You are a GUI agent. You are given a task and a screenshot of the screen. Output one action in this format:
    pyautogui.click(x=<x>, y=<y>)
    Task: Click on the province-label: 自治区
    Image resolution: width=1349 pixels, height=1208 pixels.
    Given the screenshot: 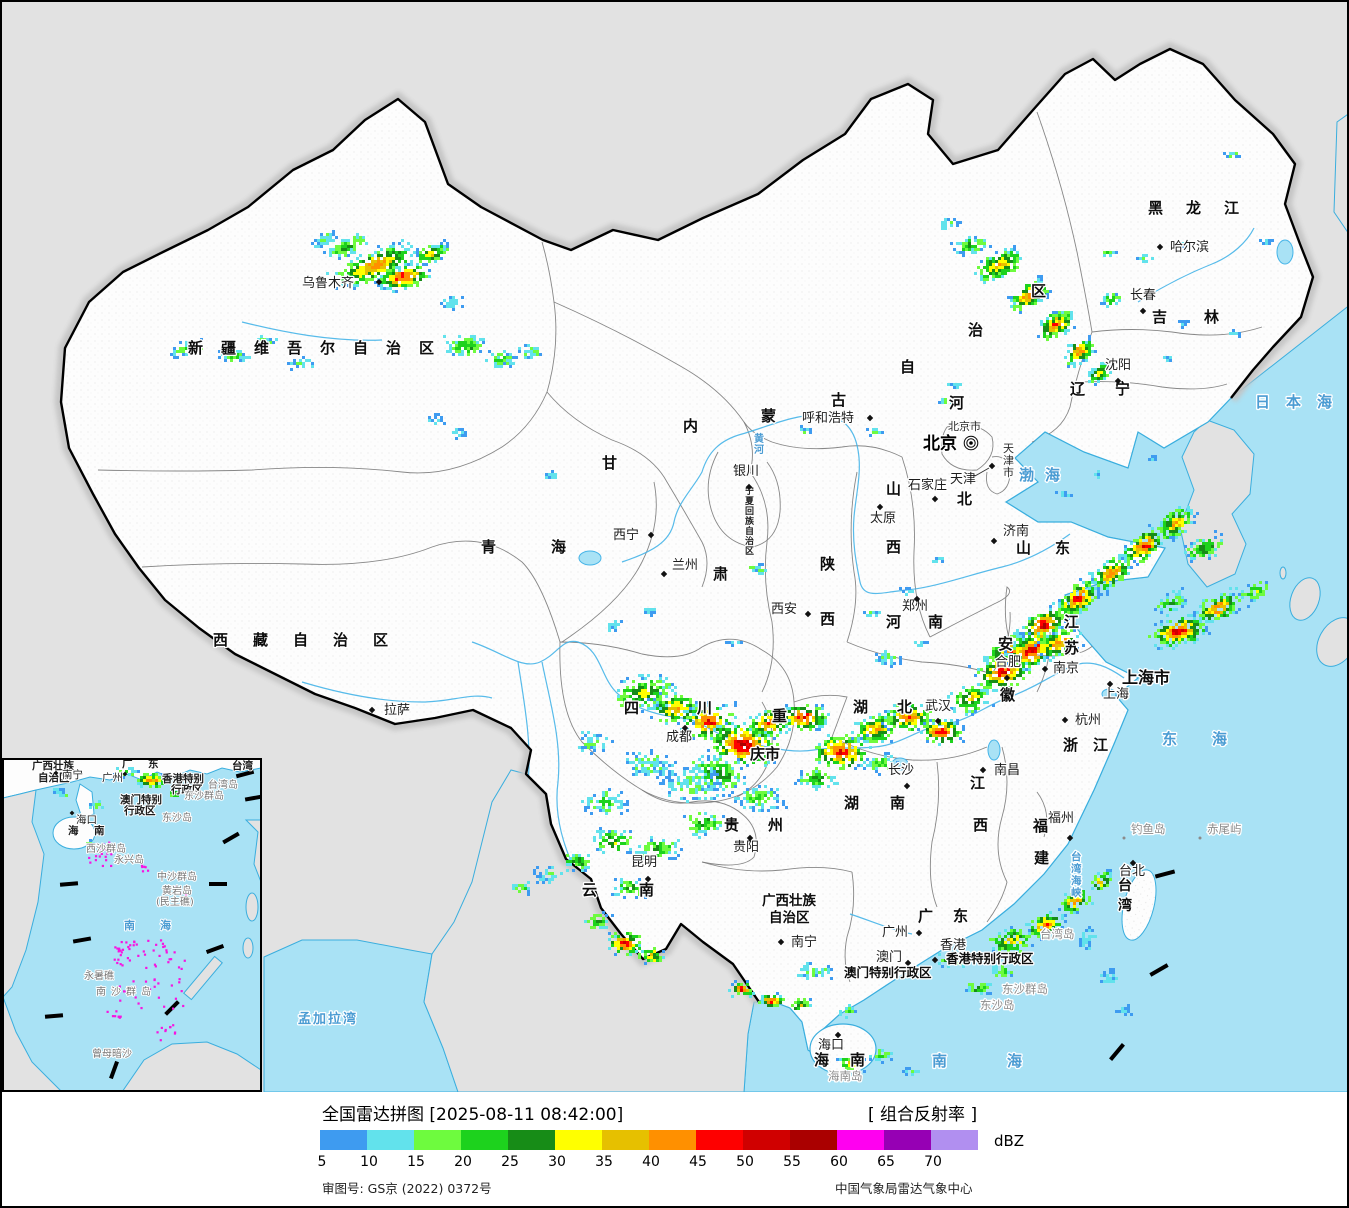 What is the action you would take?
    pyautogui.click(x=789, y=917)
    